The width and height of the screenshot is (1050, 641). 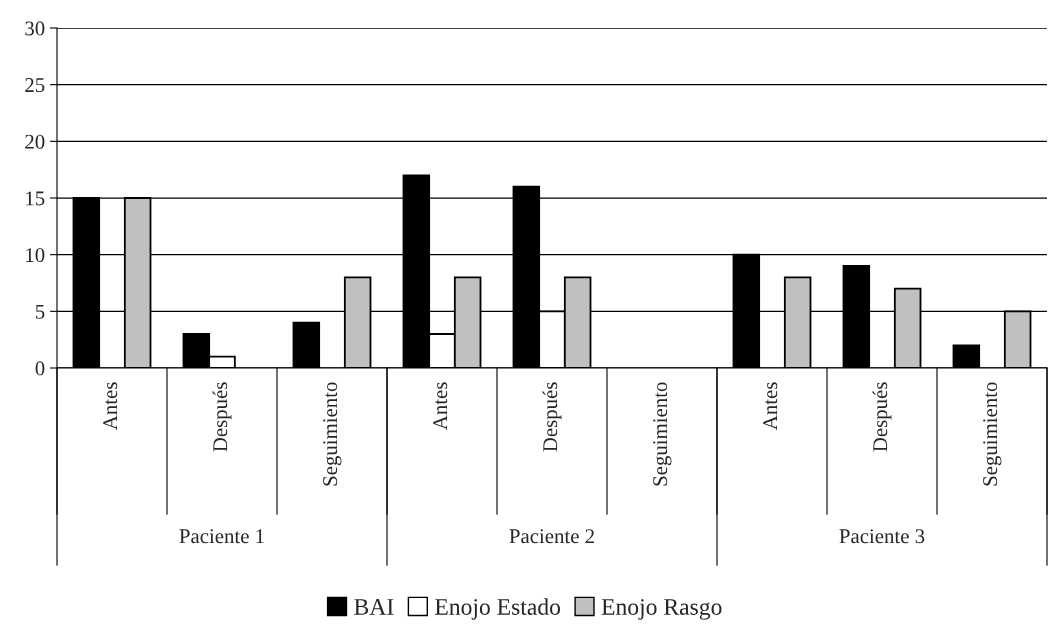 What do you see at coordinates (35, 85) in the screenshot?
I see `y-tick-label: 25` at bounding box center [35, 85].